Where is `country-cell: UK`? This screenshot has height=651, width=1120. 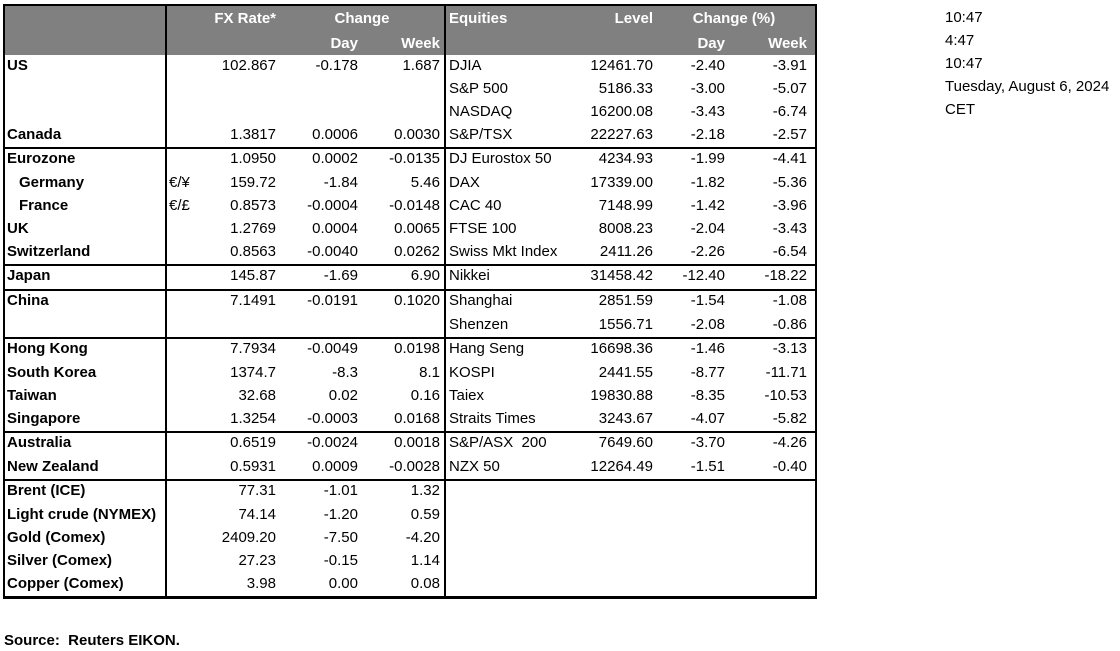
country-cell: UK is located at coordinates (86, 229).